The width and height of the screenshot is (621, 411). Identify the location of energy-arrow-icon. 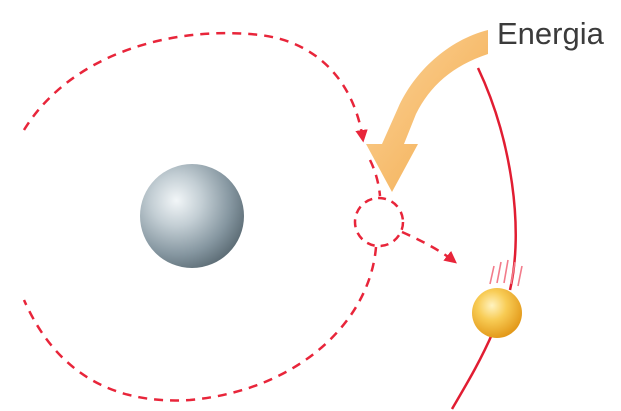
(427, 111).